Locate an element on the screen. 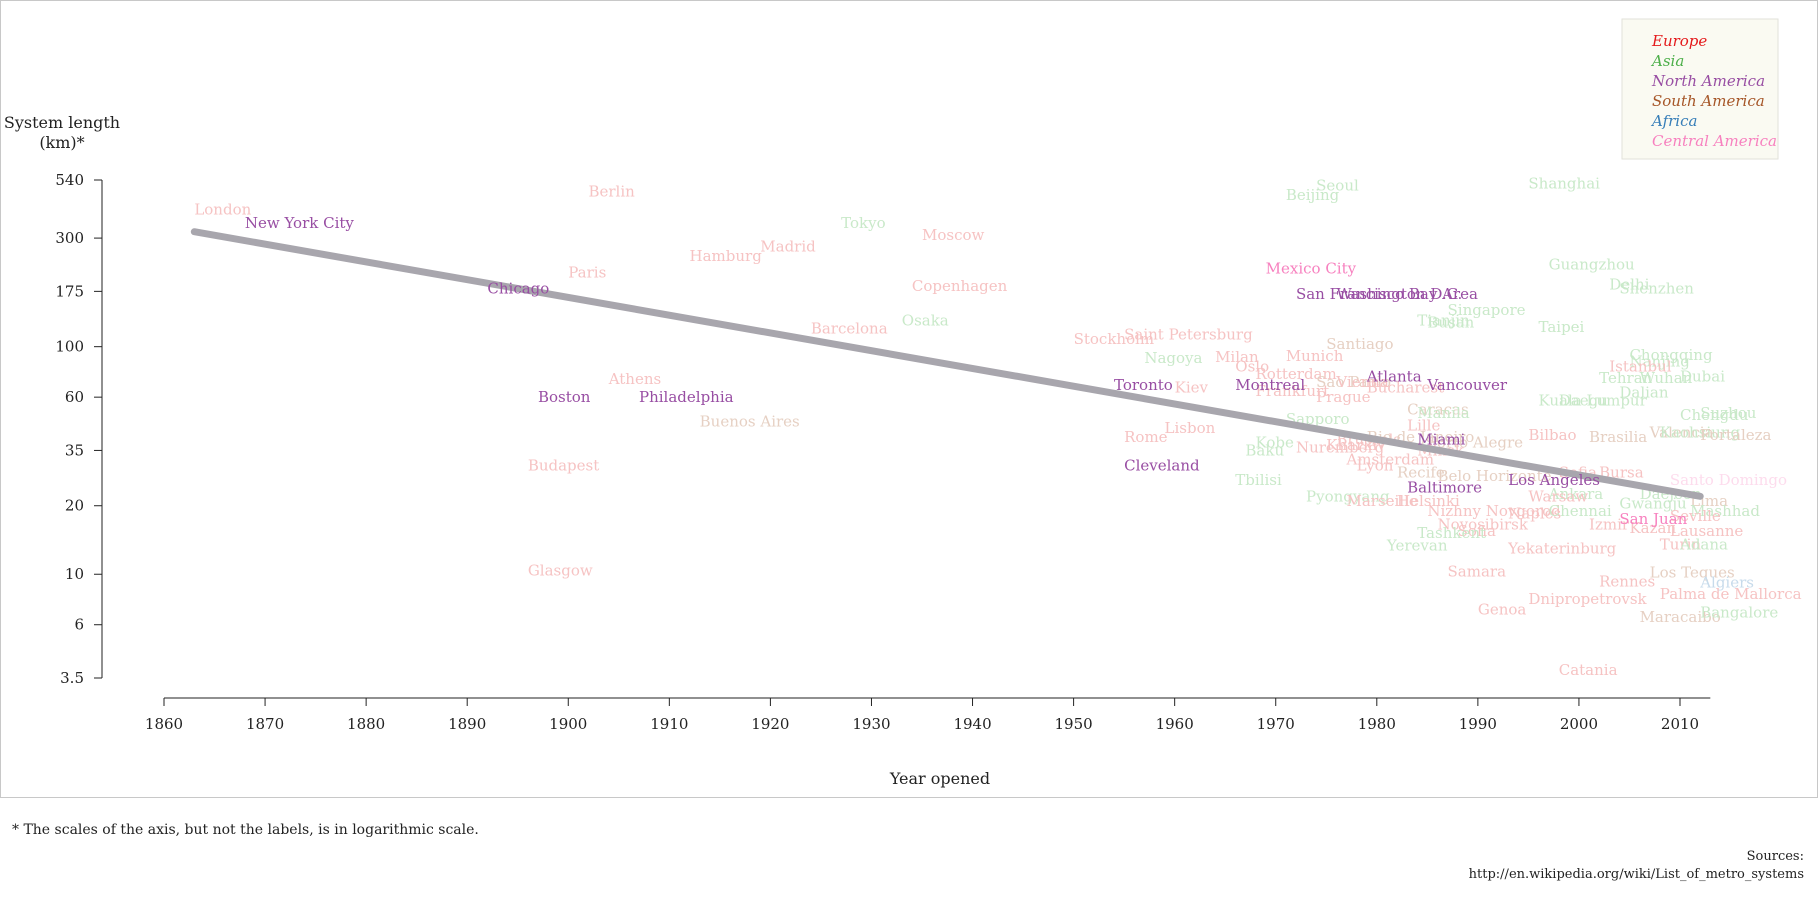  city-label: Frankfurt is located at coordinates (1293, 391).